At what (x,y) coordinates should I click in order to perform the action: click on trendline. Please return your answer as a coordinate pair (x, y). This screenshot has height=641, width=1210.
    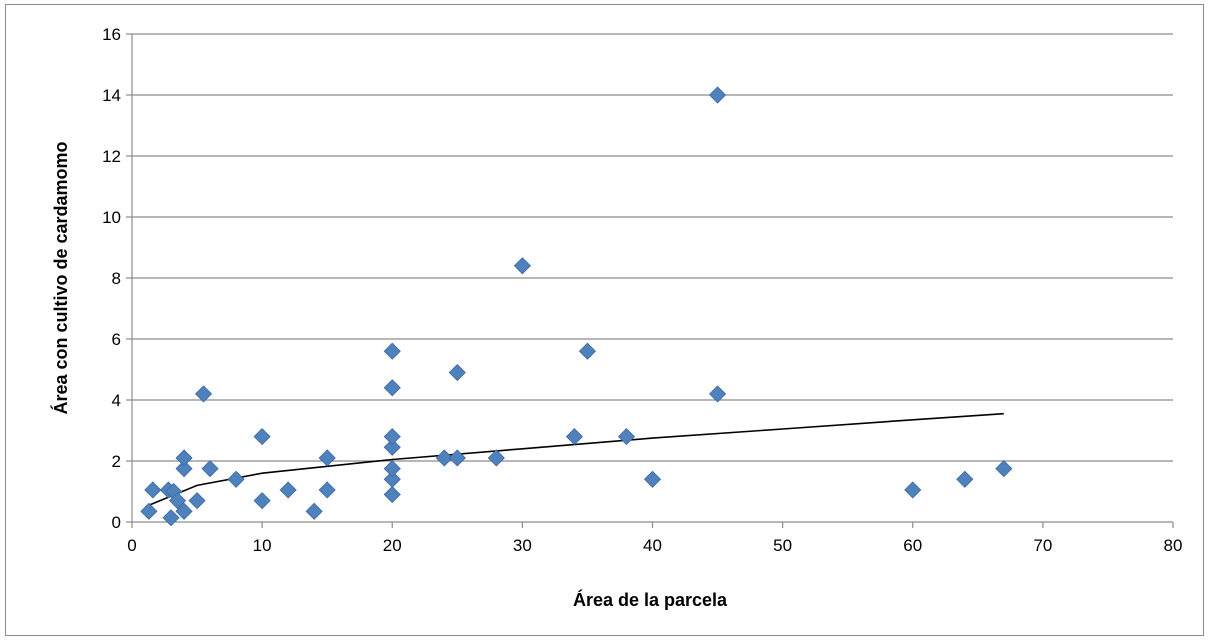
    Looking at the image, I should click on (576, 459).